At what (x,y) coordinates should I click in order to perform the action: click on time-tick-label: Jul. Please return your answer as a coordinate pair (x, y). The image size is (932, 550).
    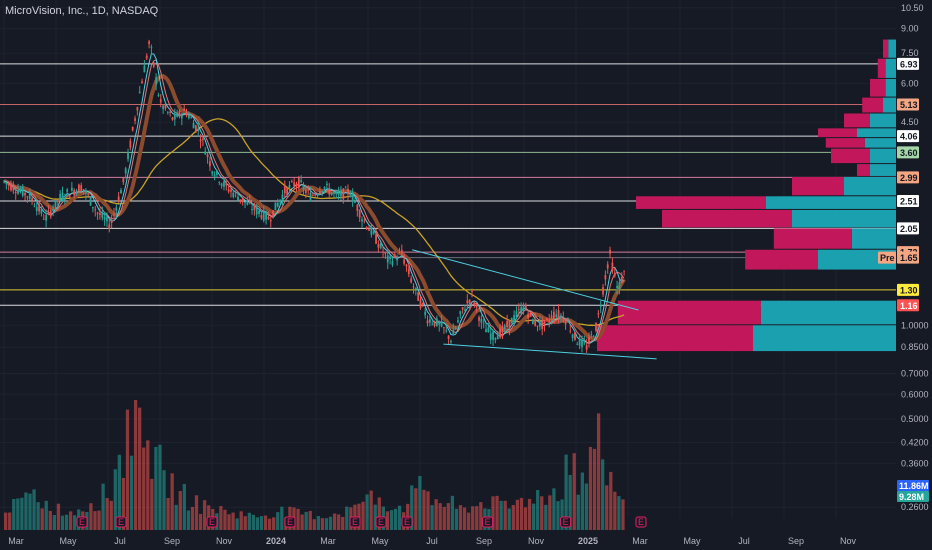
    Looking at the image, I should click on (744, 541).